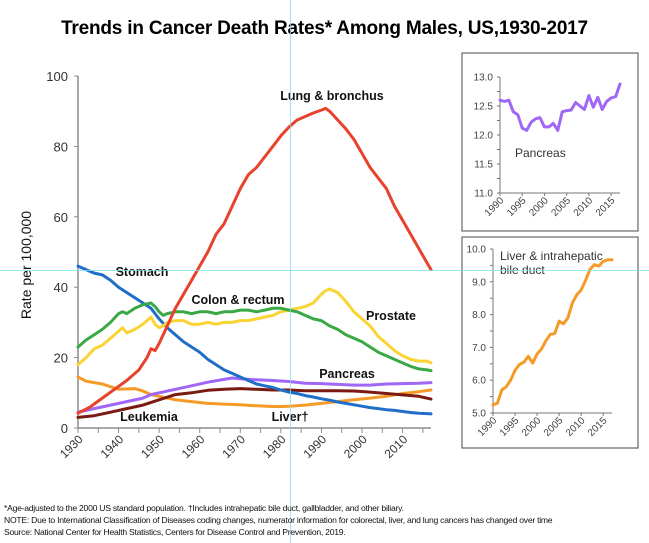  What do you see at coordinates (479, 348) in the screenshot?
I see `inset-y-tick-label: 7.0` at bounding box center [479, 348].